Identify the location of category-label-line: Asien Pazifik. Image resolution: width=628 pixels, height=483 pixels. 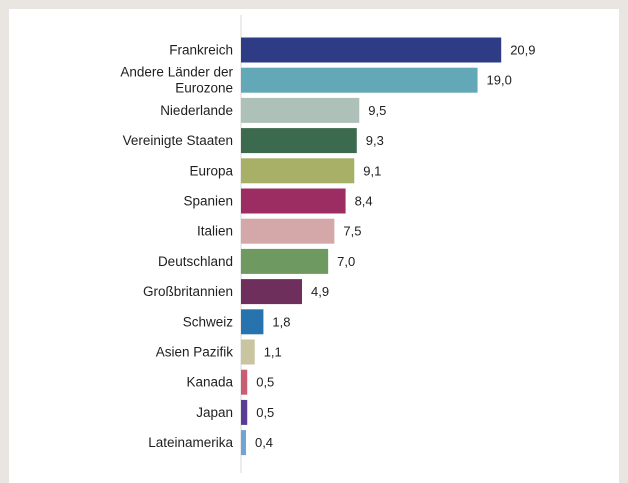
(195, 352).